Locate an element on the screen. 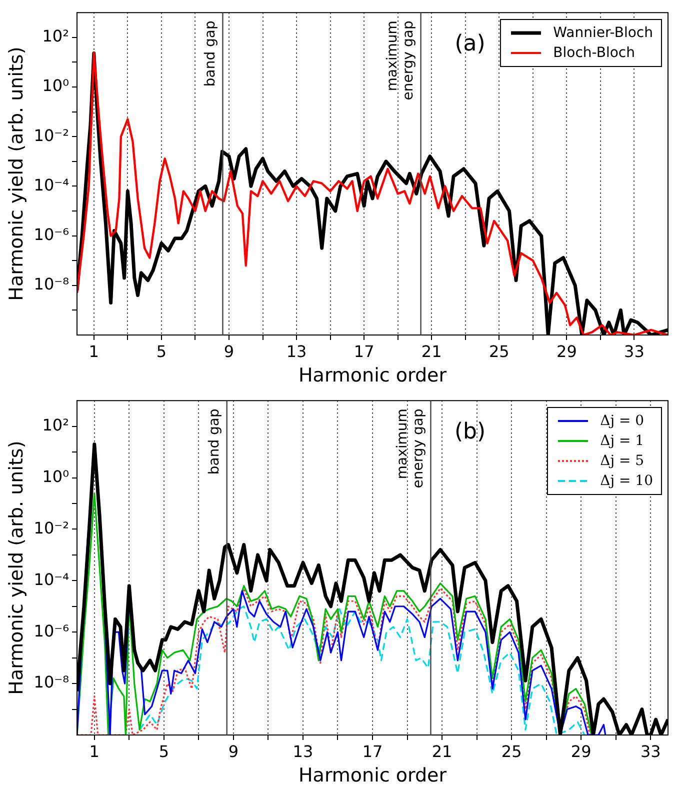  legend-label: Δj = 10 is located at coordinates (626, 480).